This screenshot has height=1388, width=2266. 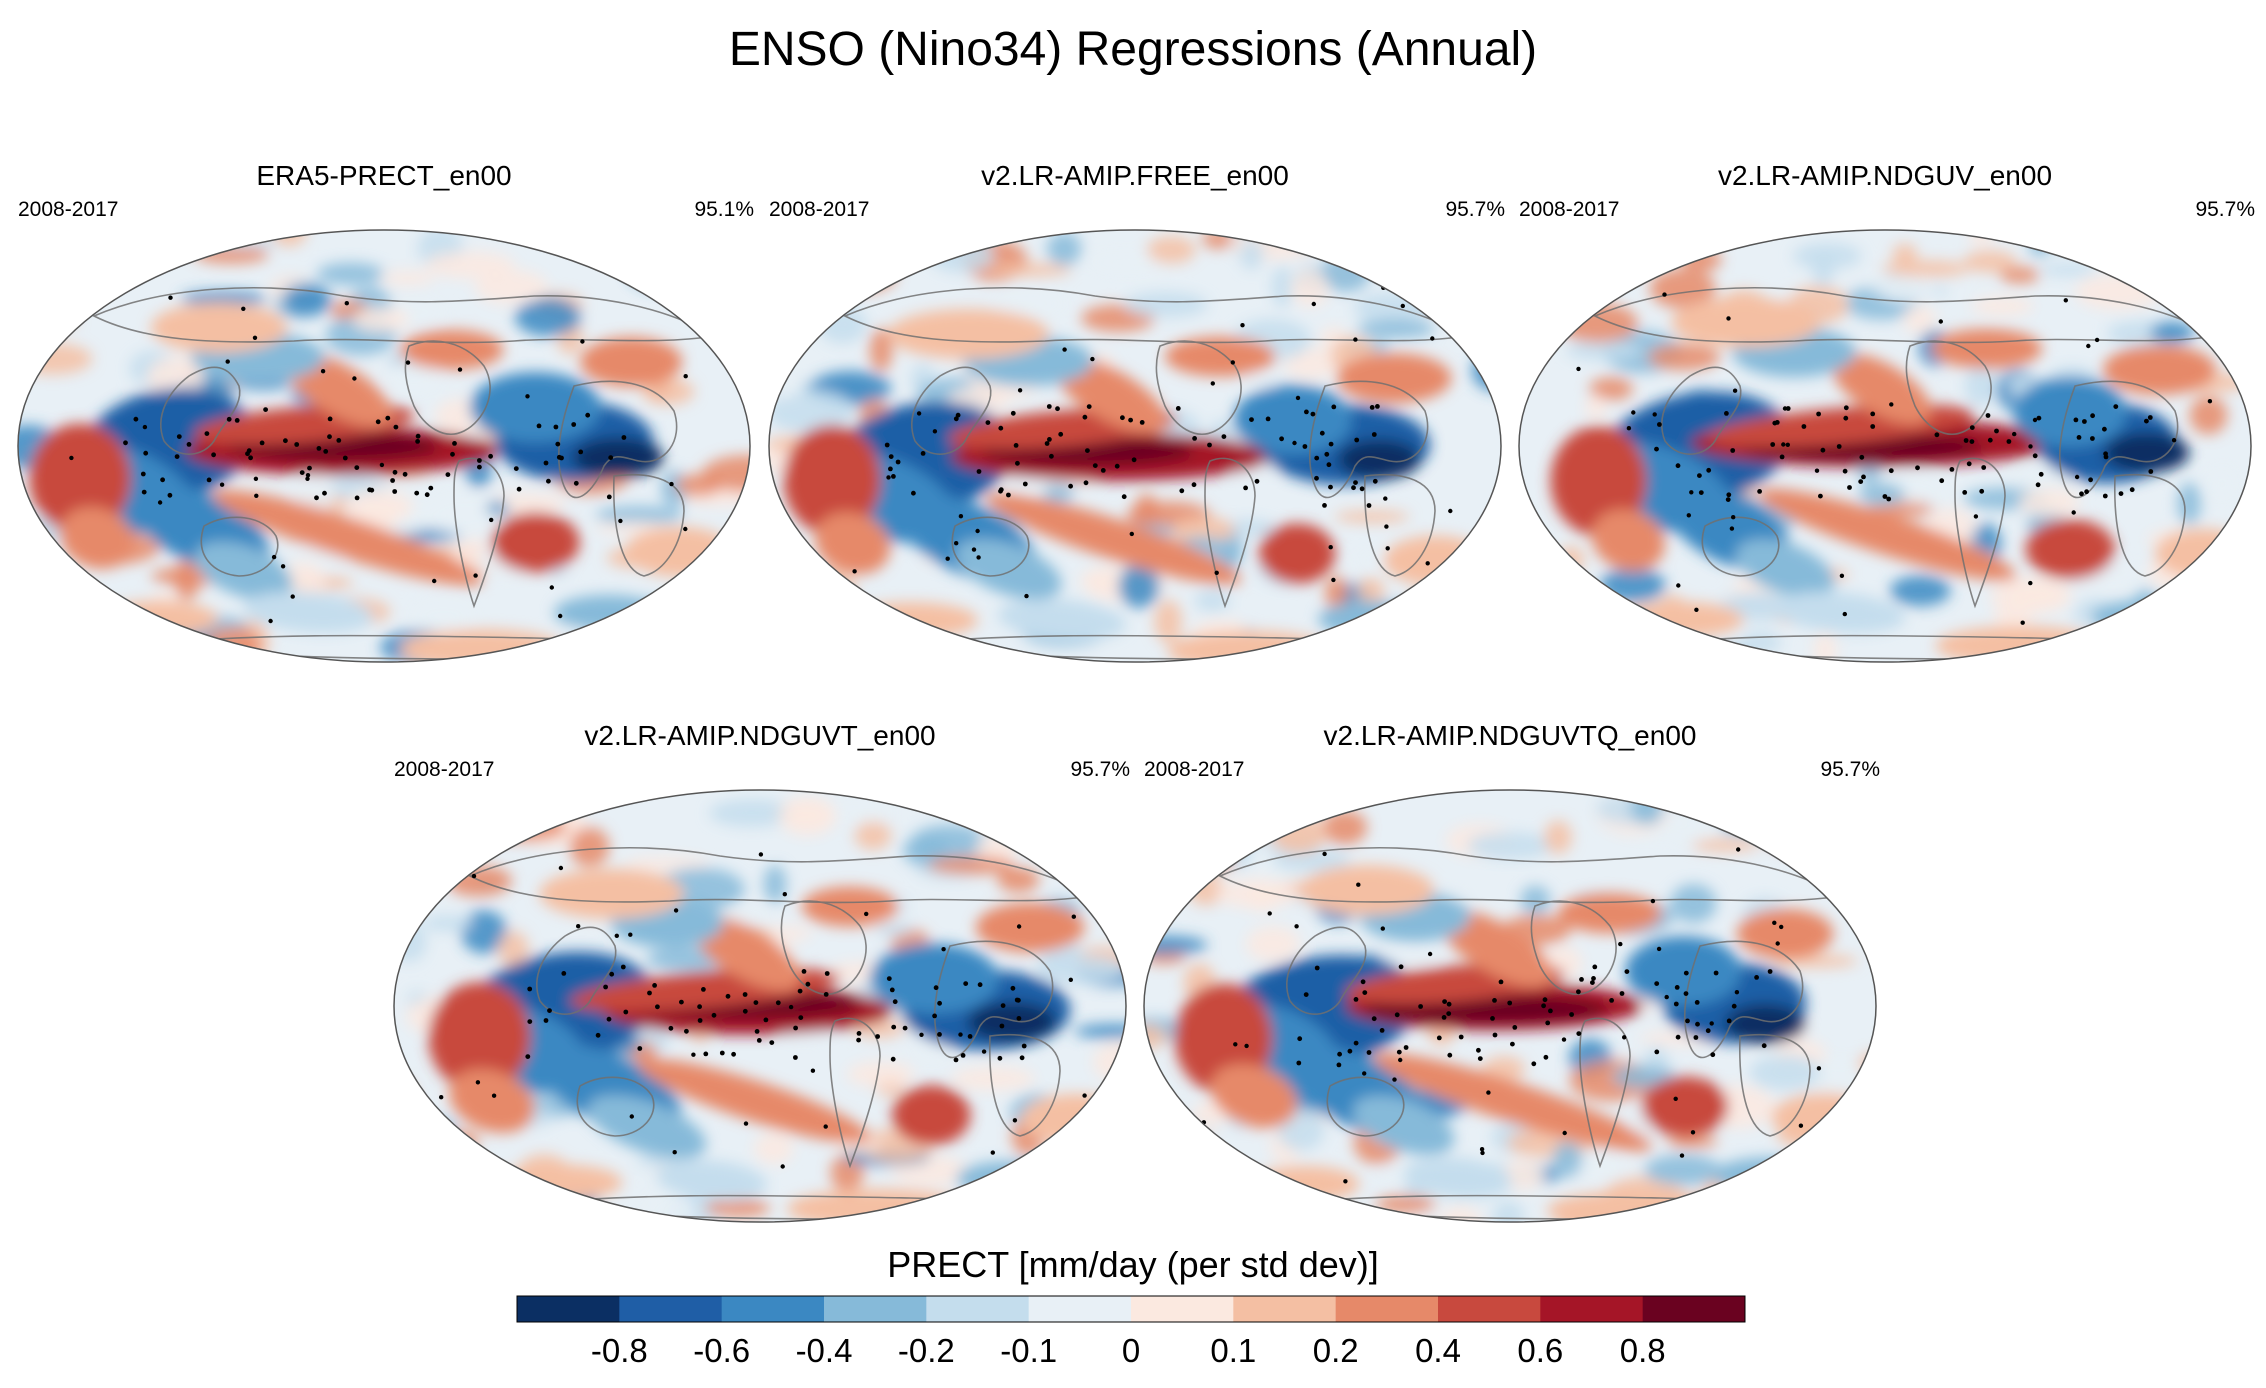 What do you see at coordinates (1510, 735) in the screenshot?
I see `panel-title: v2.LR-AMIP.NDGUVTQ_en00` at bounding box center [1510, 735].